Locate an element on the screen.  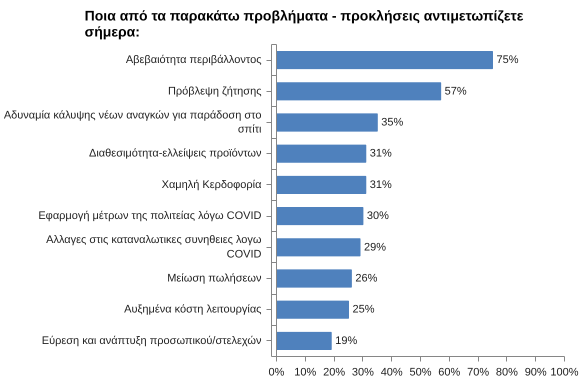
y-tick-label: Εφαρμογή μέτρων της πολιτείας λόγω COVID is located at coordinates (150, 216).